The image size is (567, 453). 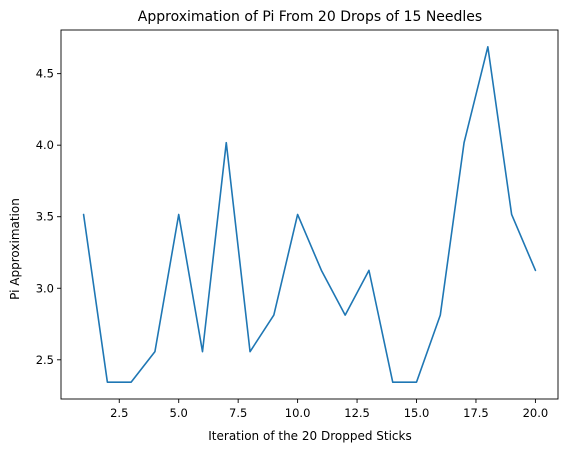 What do you see at coordinates (179, 413) in the screenshot?
I see `x-tick-label: 5.0` at bounding box center [179, 413].